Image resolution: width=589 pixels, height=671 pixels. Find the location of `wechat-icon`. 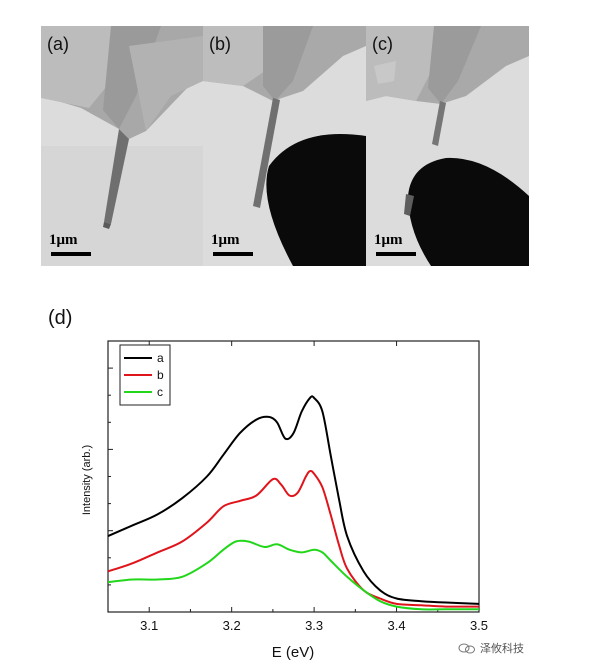

wechat-icon is located at coordinates (466, 648).